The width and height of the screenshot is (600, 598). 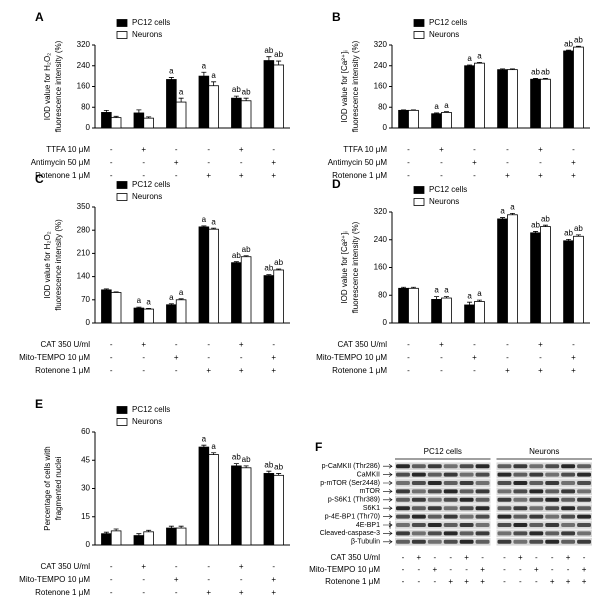 What do you see at coordinates (85, 106) in the screenshot?
I see `y-tick-label: 80` at bounding box center [85, 106].